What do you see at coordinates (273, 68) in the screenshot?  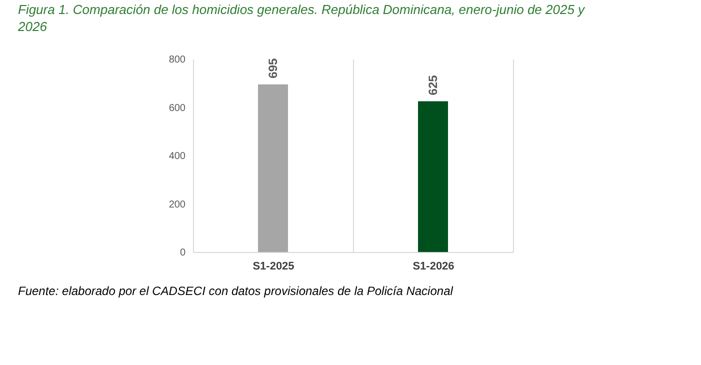 I see `data-label: 695` at bounding box center [273, 68].